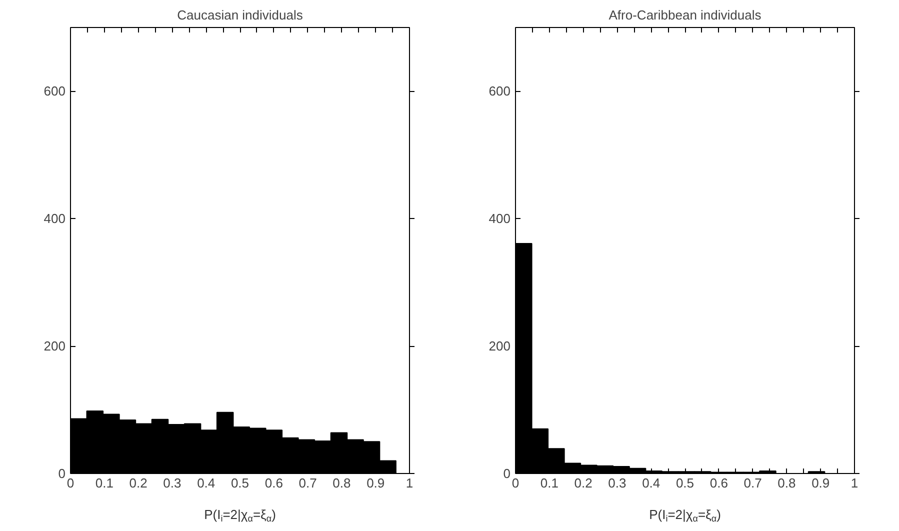 This screenshot has width=899, height=531. Describe the element at coordinates (685, 15) in the screenshot. I see `chart-title: Afro-Caribbean individuals` at that location.